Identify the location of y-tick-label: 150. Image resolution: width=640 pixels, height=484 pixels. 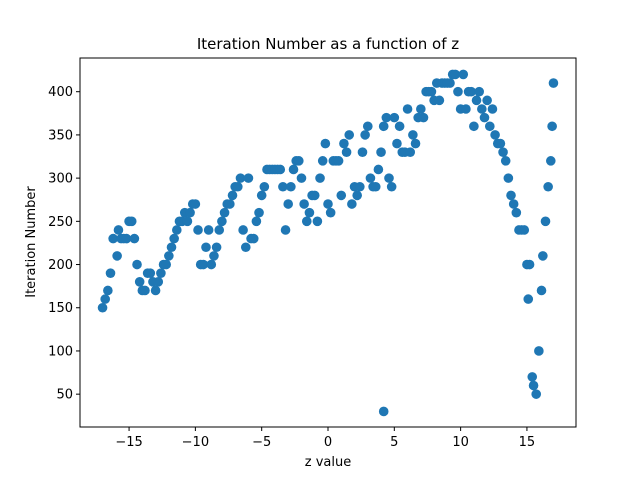
(60, 308).